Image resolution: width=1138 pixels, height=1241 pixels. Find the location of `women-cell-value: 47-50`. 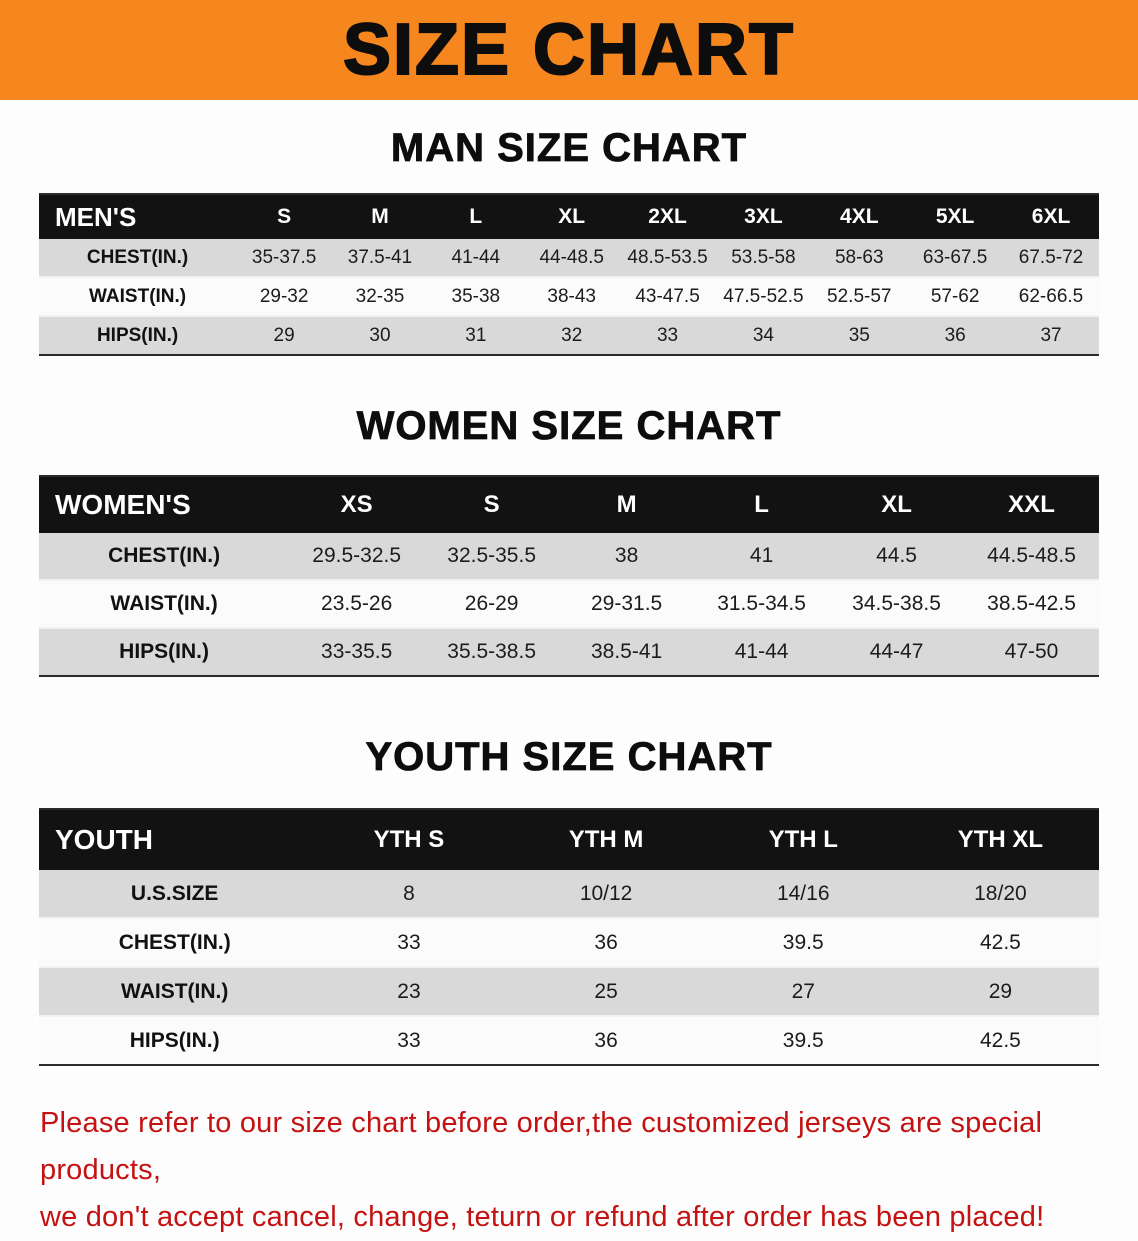

women-cell-value: 47-50 is located at coordinates (1031, 651).